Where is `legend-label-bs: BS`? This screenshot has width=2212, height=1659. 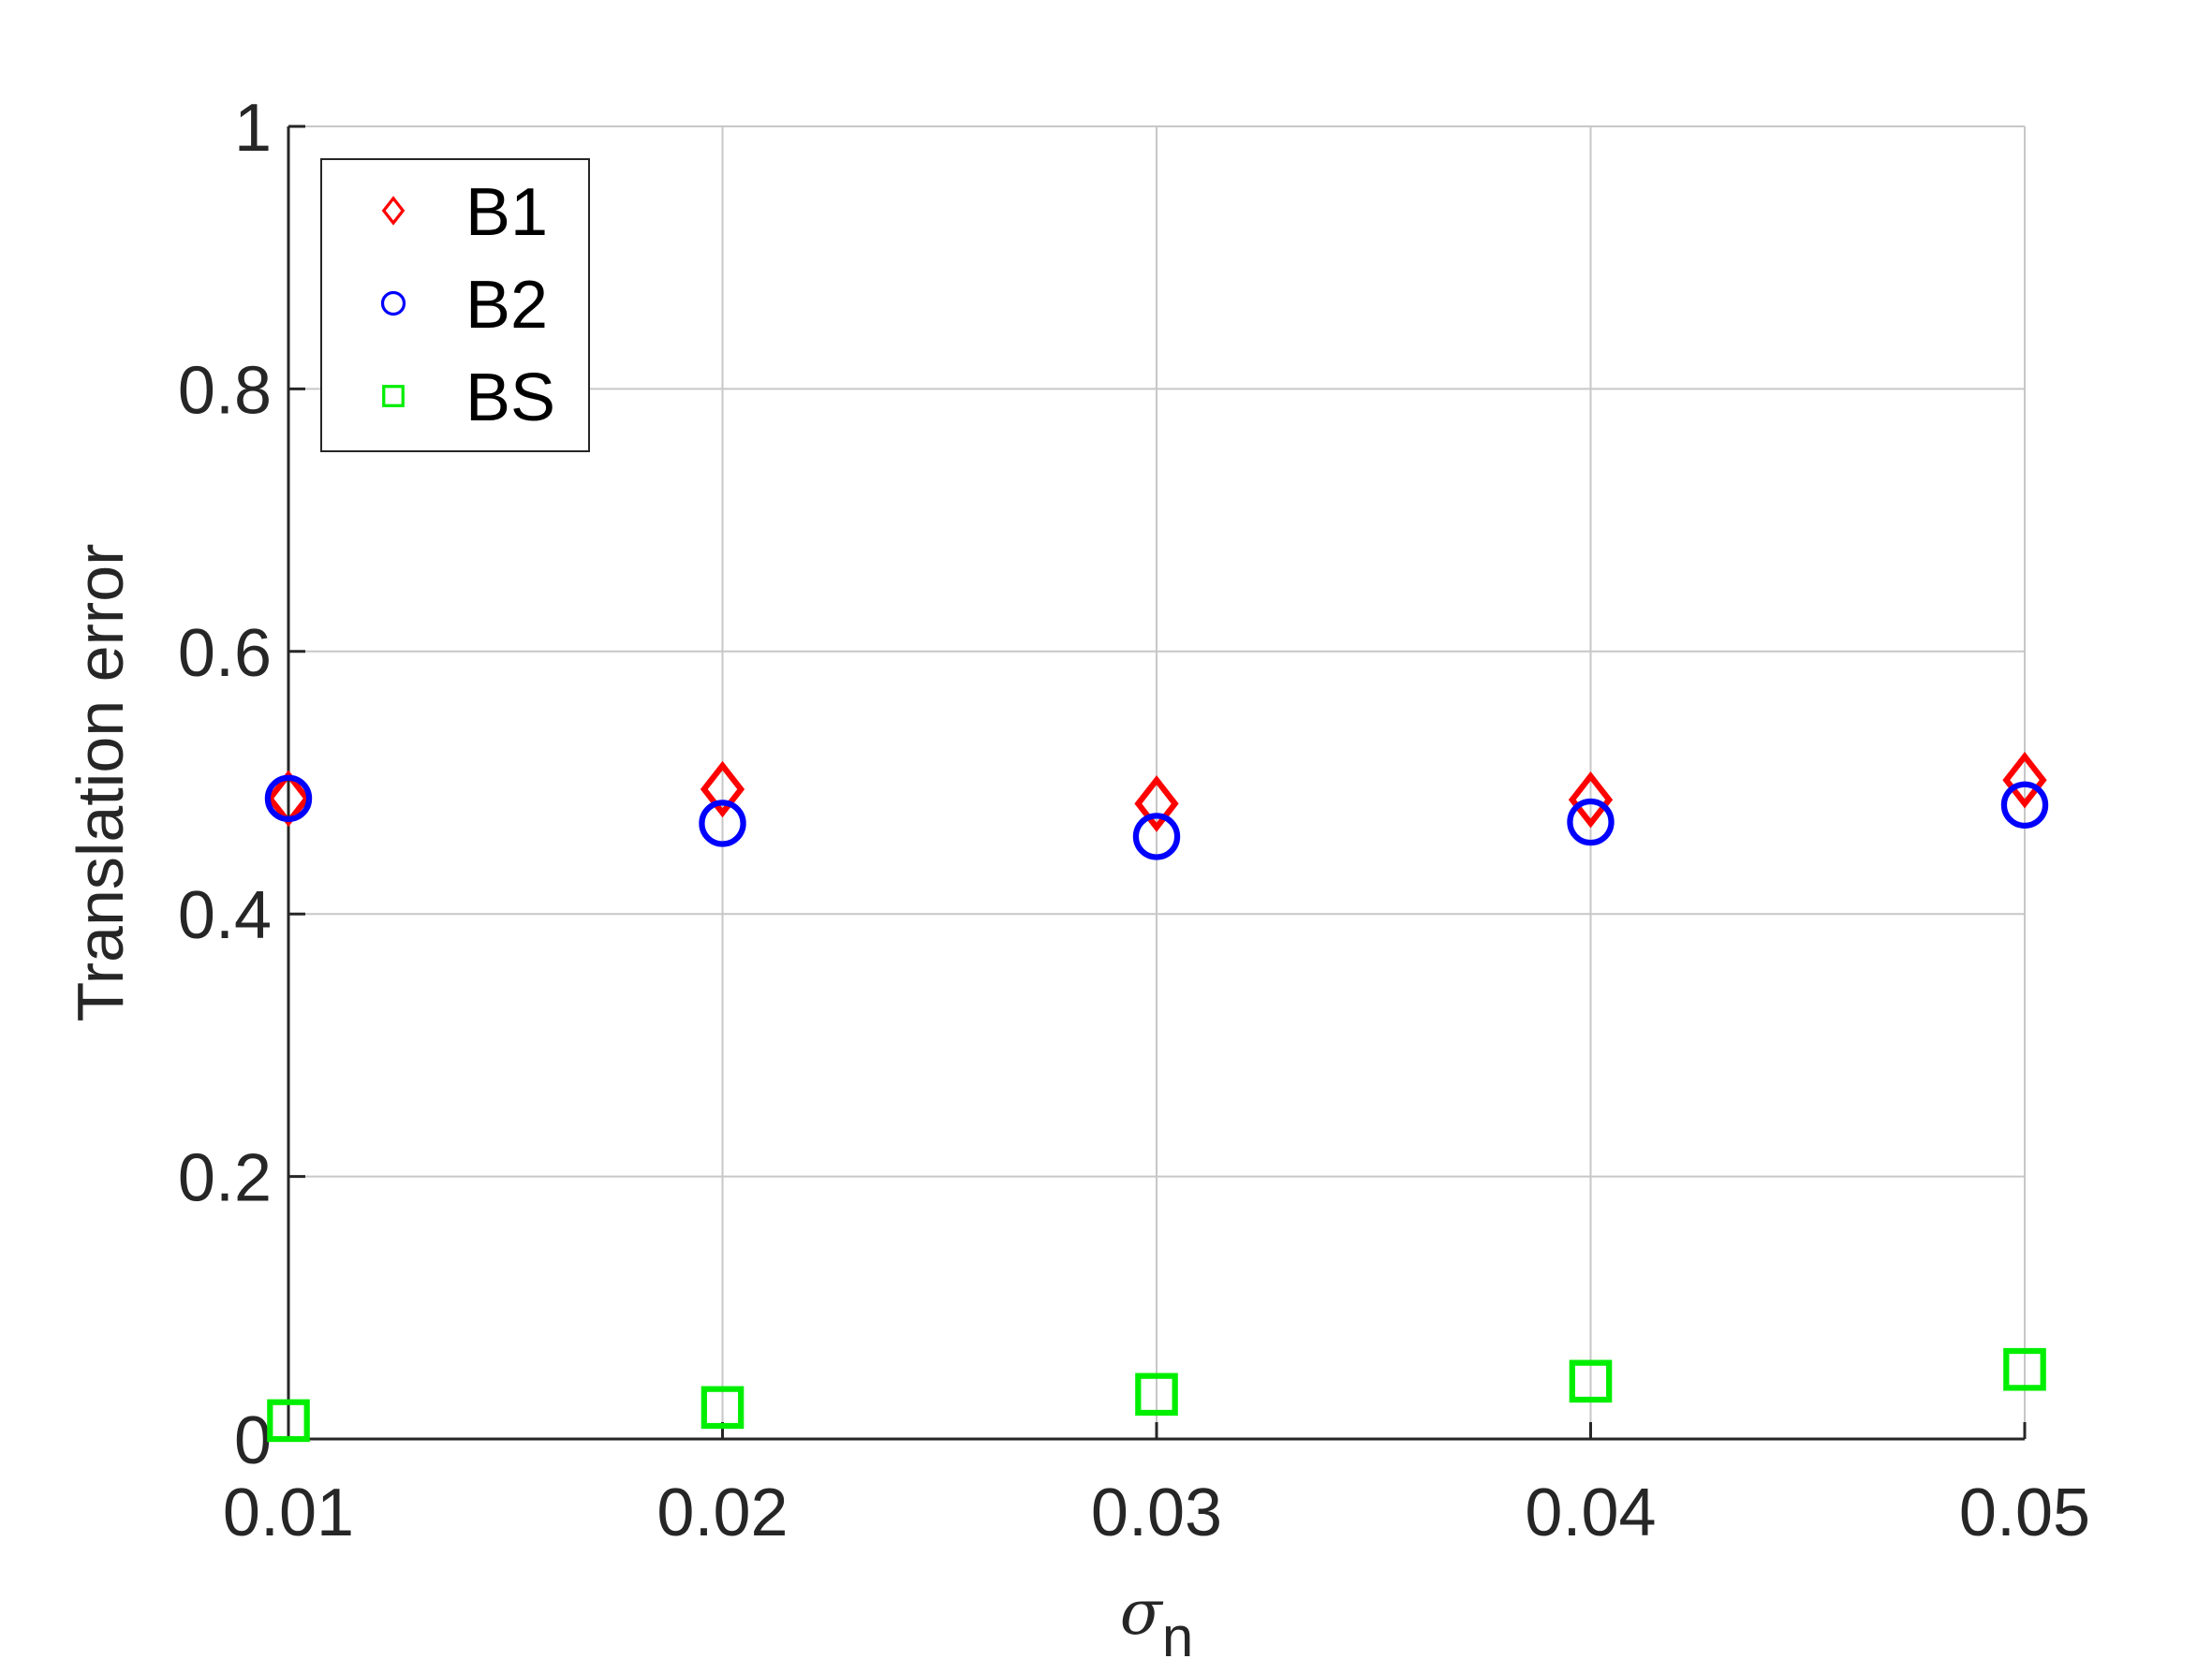 legend-label-bs: BS is located at coordinates (510, 397).